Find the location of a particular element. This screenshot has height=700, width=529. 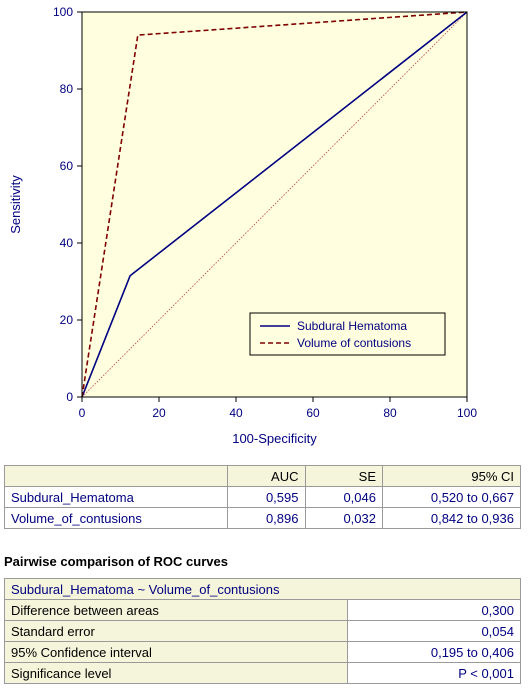

col-header-auc: AUC is located at coordinates (266, 476).